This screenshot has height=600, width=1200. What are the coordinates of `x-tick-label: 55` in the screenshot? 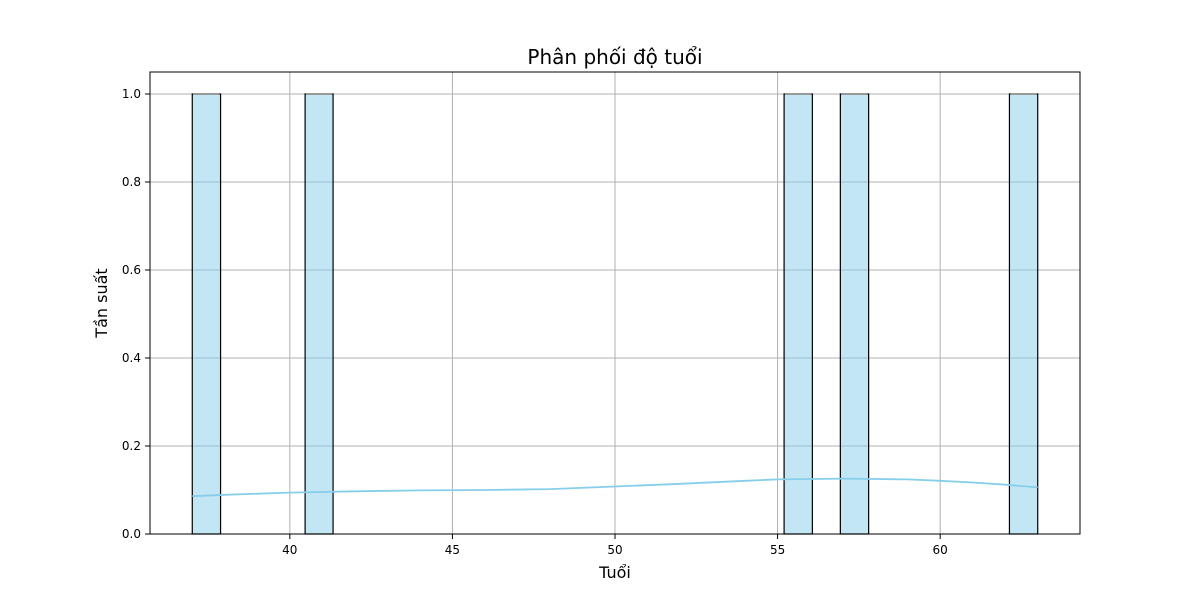 It's located at (777, 550).